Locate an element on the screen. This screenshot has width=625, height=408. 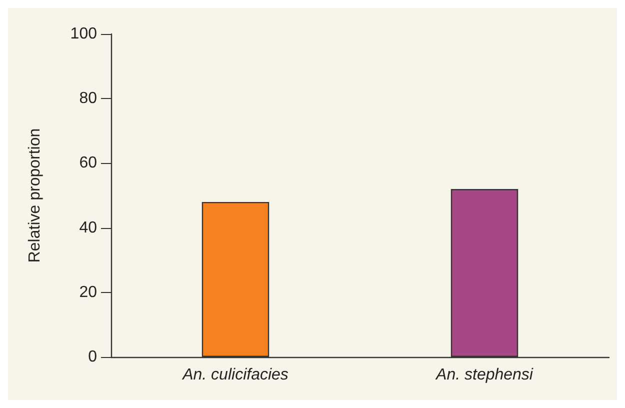
y-axis-title: Relative proportion is located at coordinates (35, 195).